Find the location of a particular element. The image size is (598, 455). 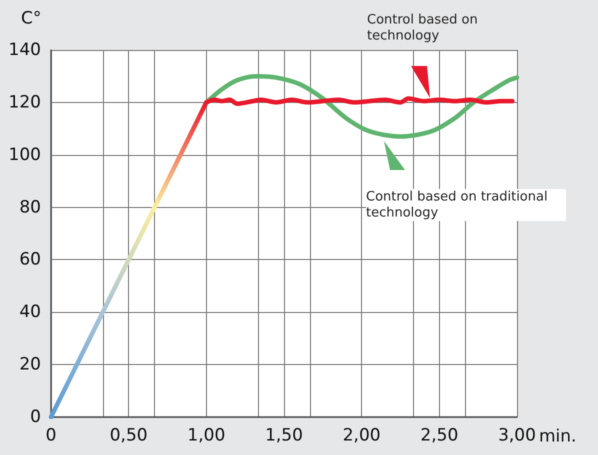

y-tick-label: 80 is located at coordinates (30, 207).